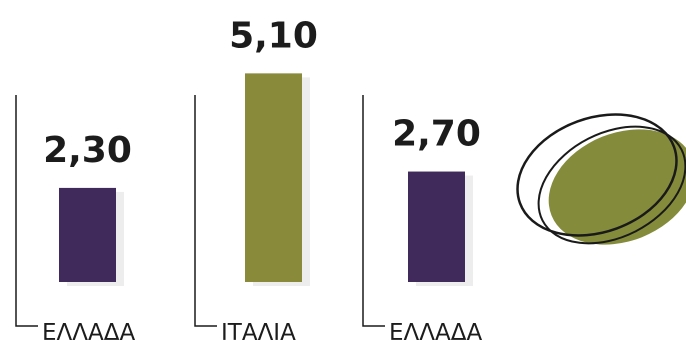  I want to click on category-labels: ΕΛΛΑΔΑ ΙΤΑΛΙΑ ΕΛΛΑΔΑ, so click(262, 330).